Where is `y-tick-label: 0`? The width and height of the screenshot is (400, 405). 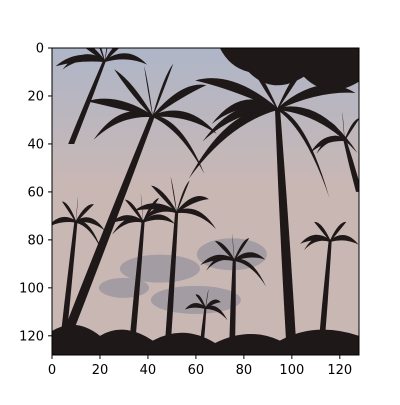 y-tick-label: 0 is located at coordinates (40, 49).